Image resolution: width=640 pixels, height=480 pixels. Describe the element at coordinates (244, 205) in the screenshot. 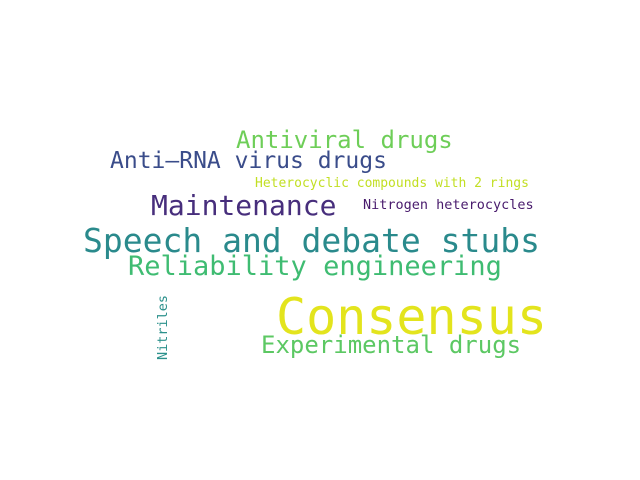

I see `word-maintenance: Maintenance` at that location.